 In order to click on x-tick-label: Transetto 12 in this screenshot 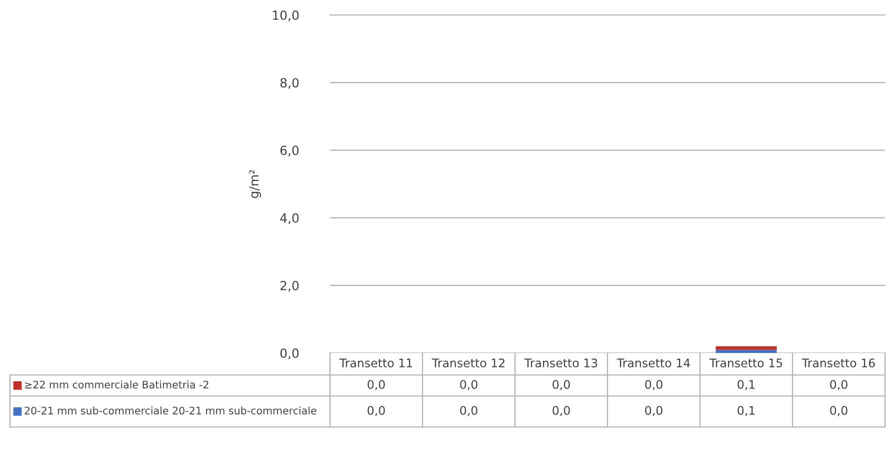, I will do `click(468, 363)`.